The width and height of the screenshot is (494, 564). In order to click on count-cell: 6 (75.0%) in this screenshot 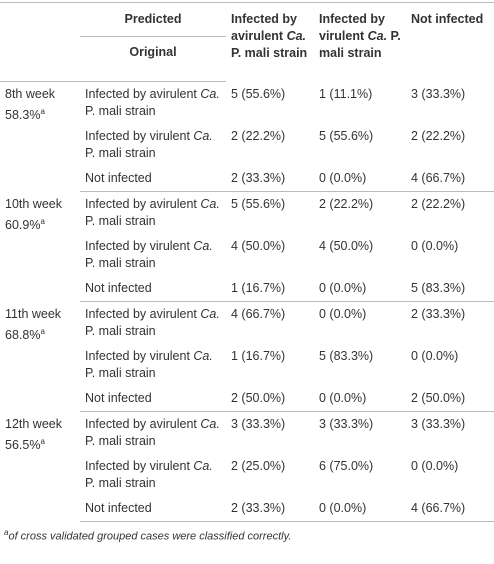, I will do `click(346, 466)`.